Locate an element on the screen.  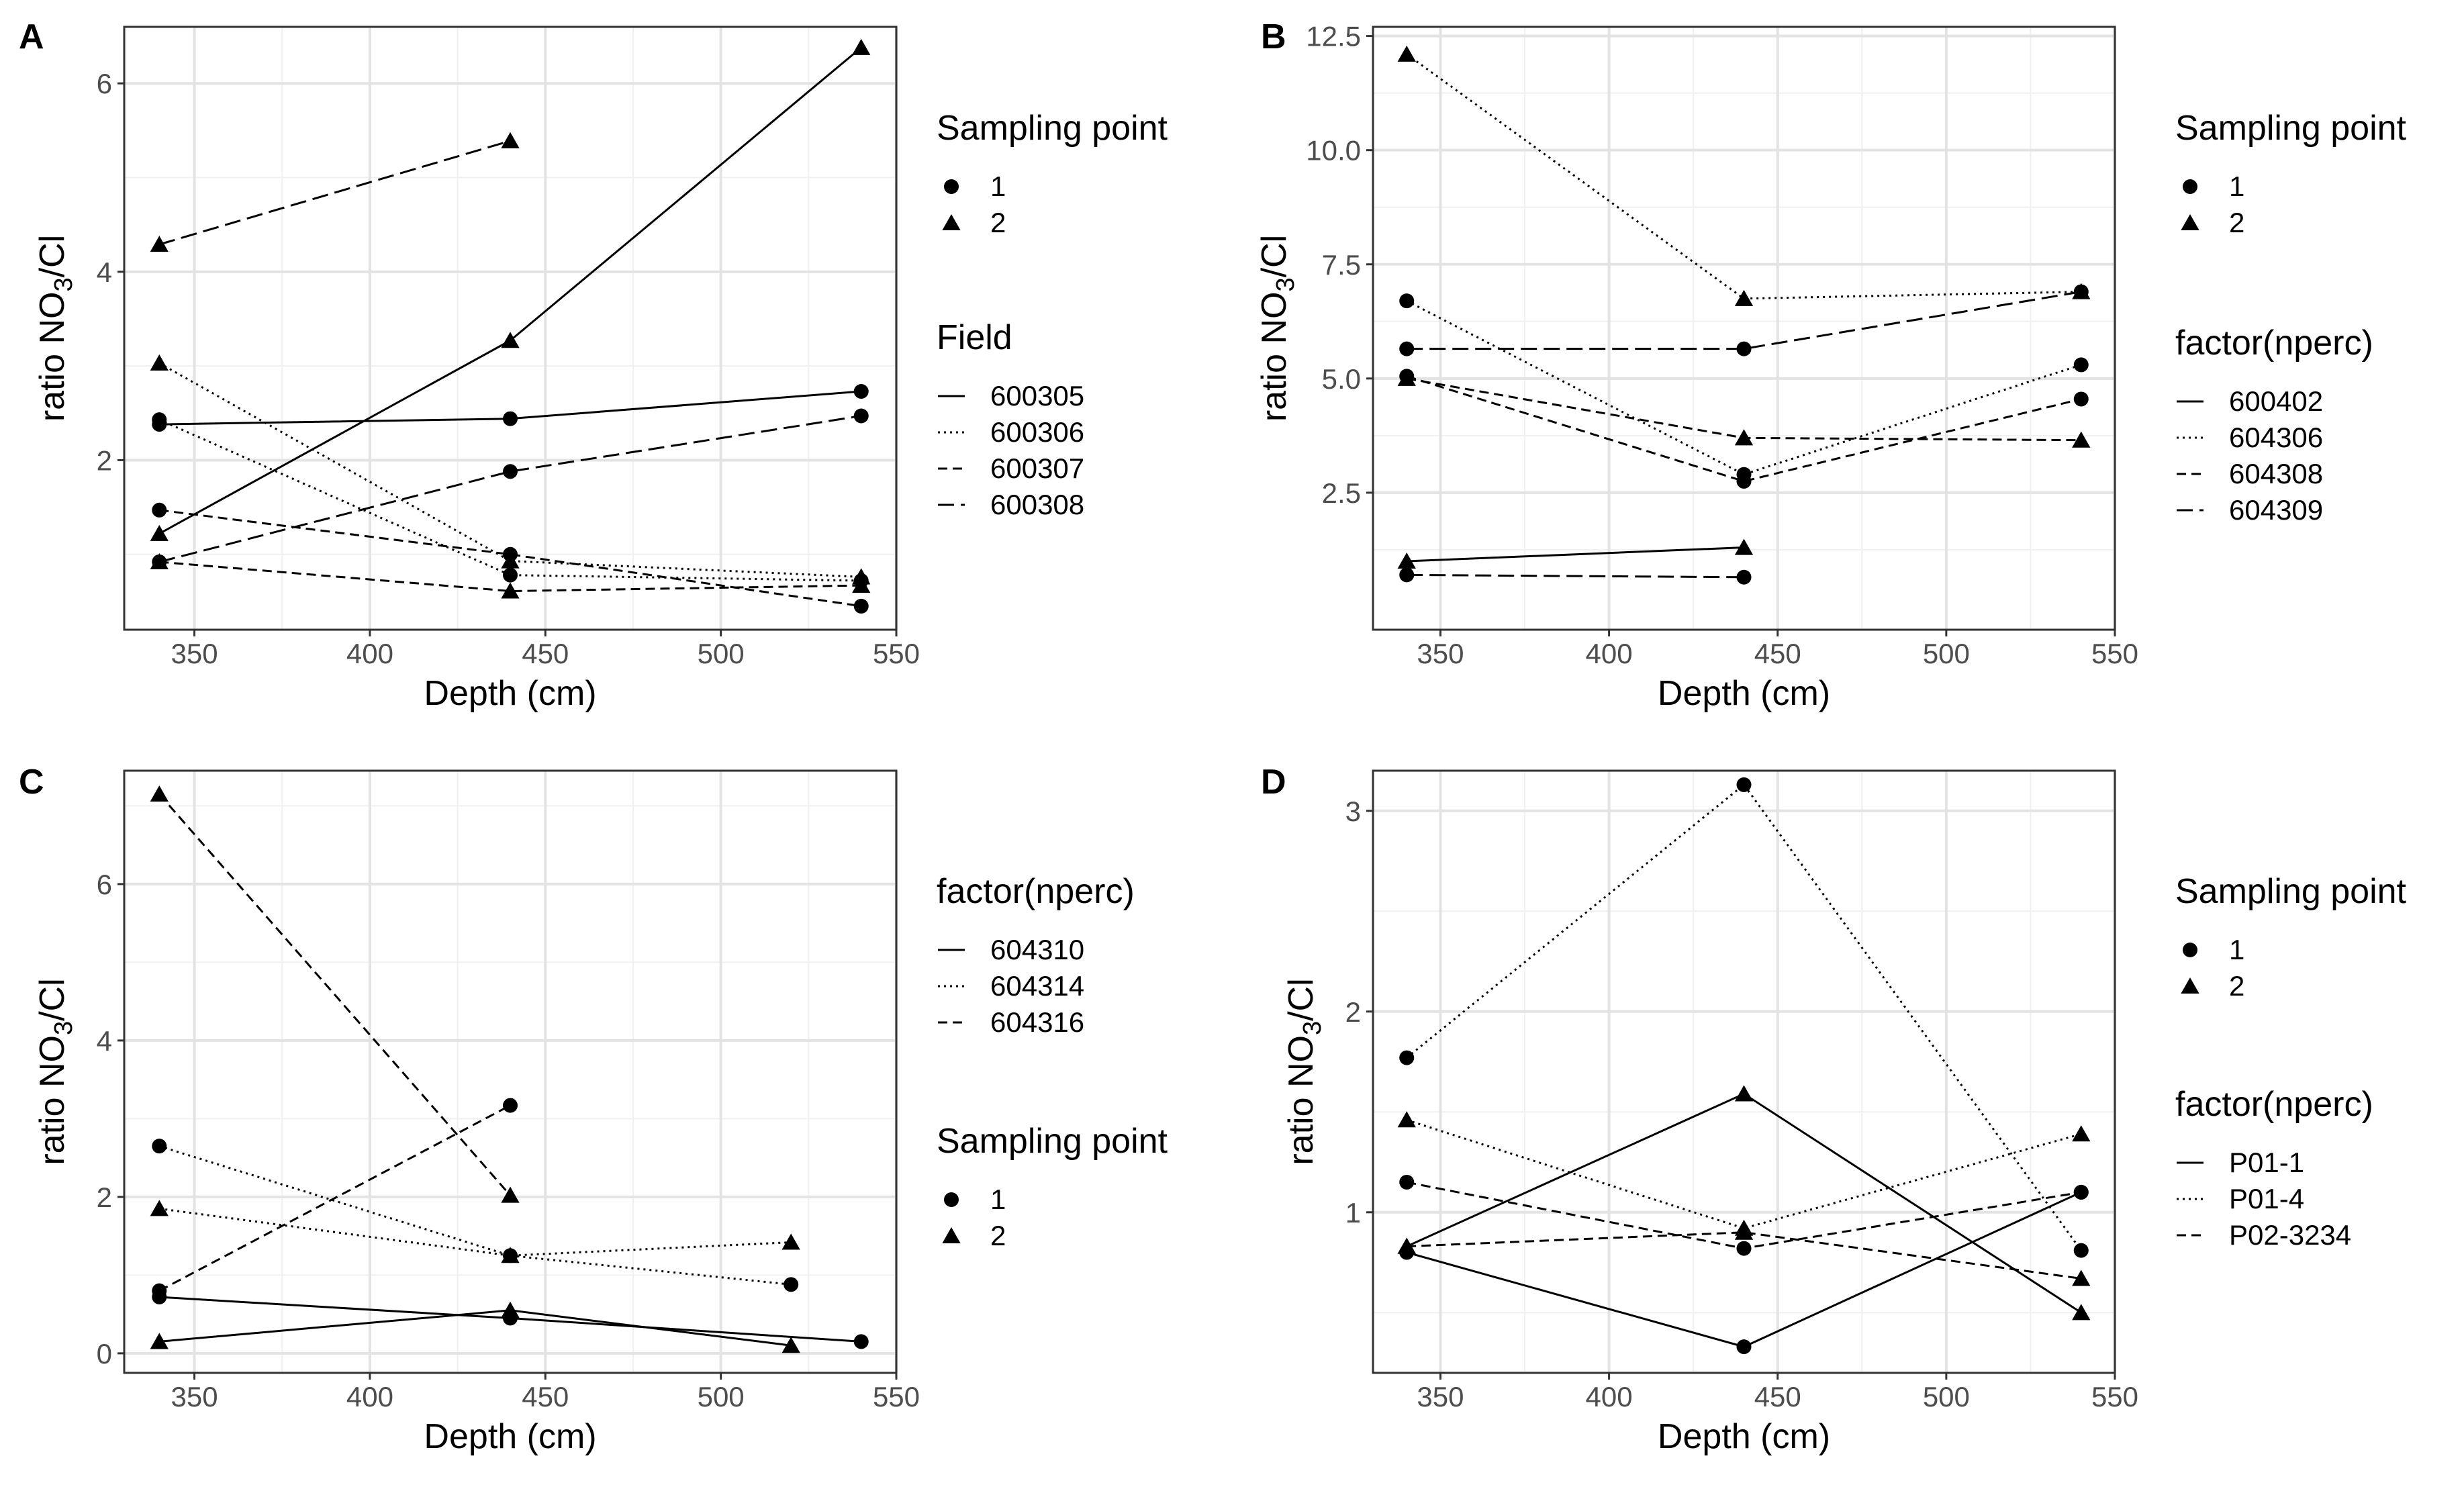
y-tick-label: 10.0 is located at coordinates (1333, 150).